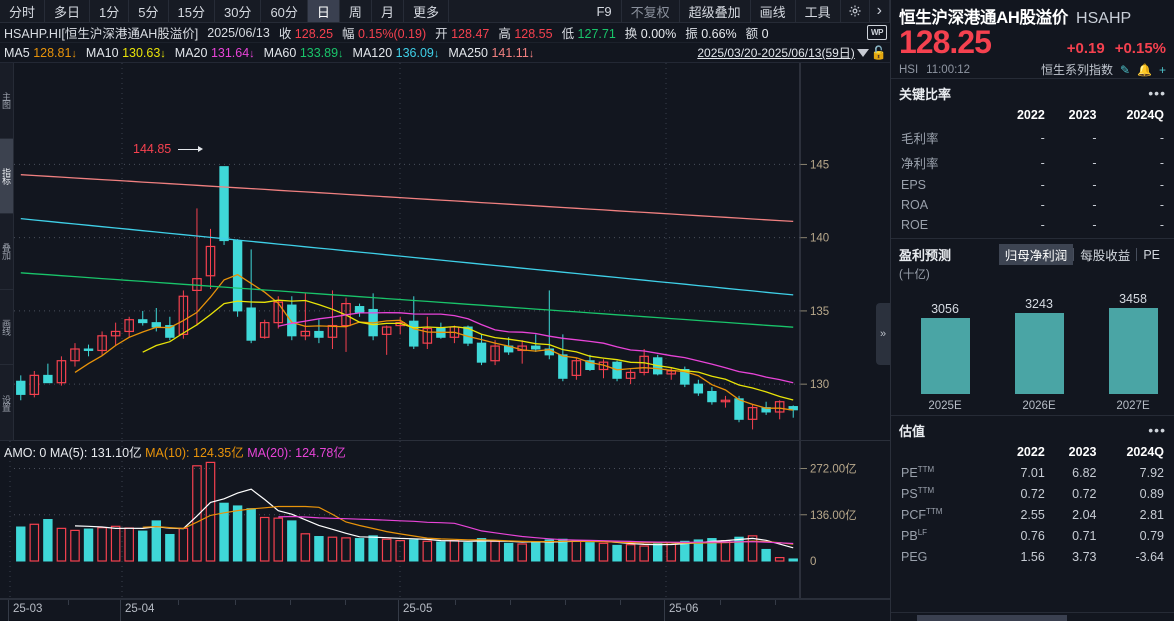 The width and height of the screenshot is (1174, 621). I want to click on chart-side-tabs: 主图 指标 叠加 画线 设置, so click(7, 252).